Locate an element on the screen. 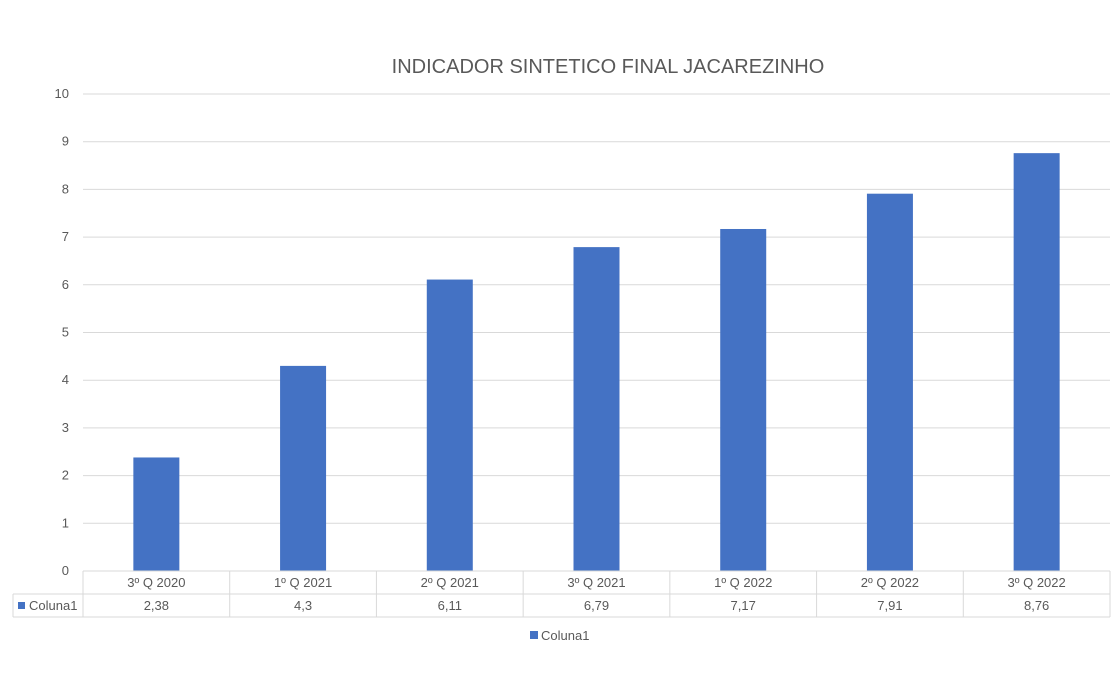 The height and width of the screenshot is (685, 1112). y-tick-label: 7 is located at coordinates (65, 236).